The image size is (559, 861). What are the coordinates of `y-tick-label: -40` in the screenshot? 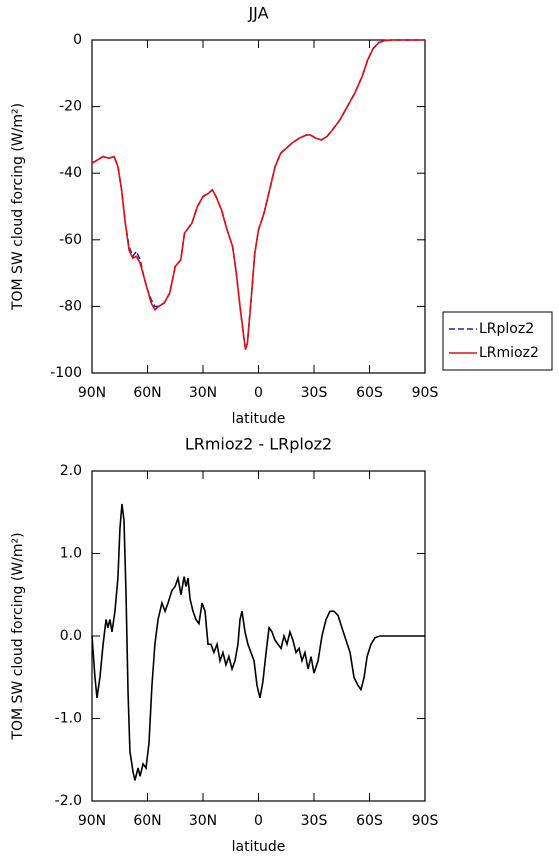 It's located at (70, 173).